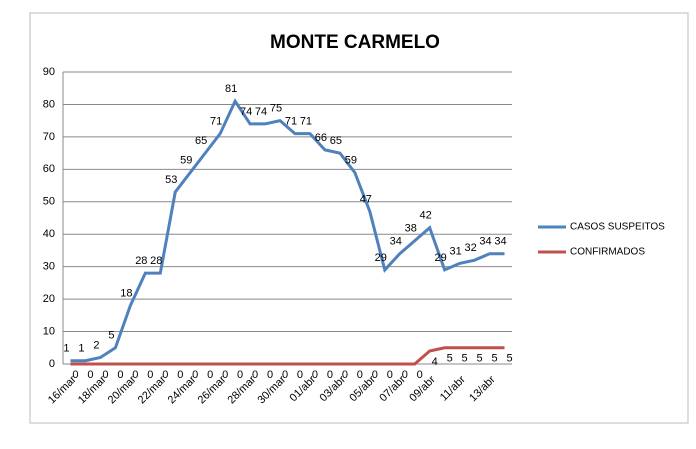 The height and width of the screenshot is (449, 696). What do you see at coordinates (287, 356) in the screenshot?
I see `series-line` at bounding box center [287, 356].